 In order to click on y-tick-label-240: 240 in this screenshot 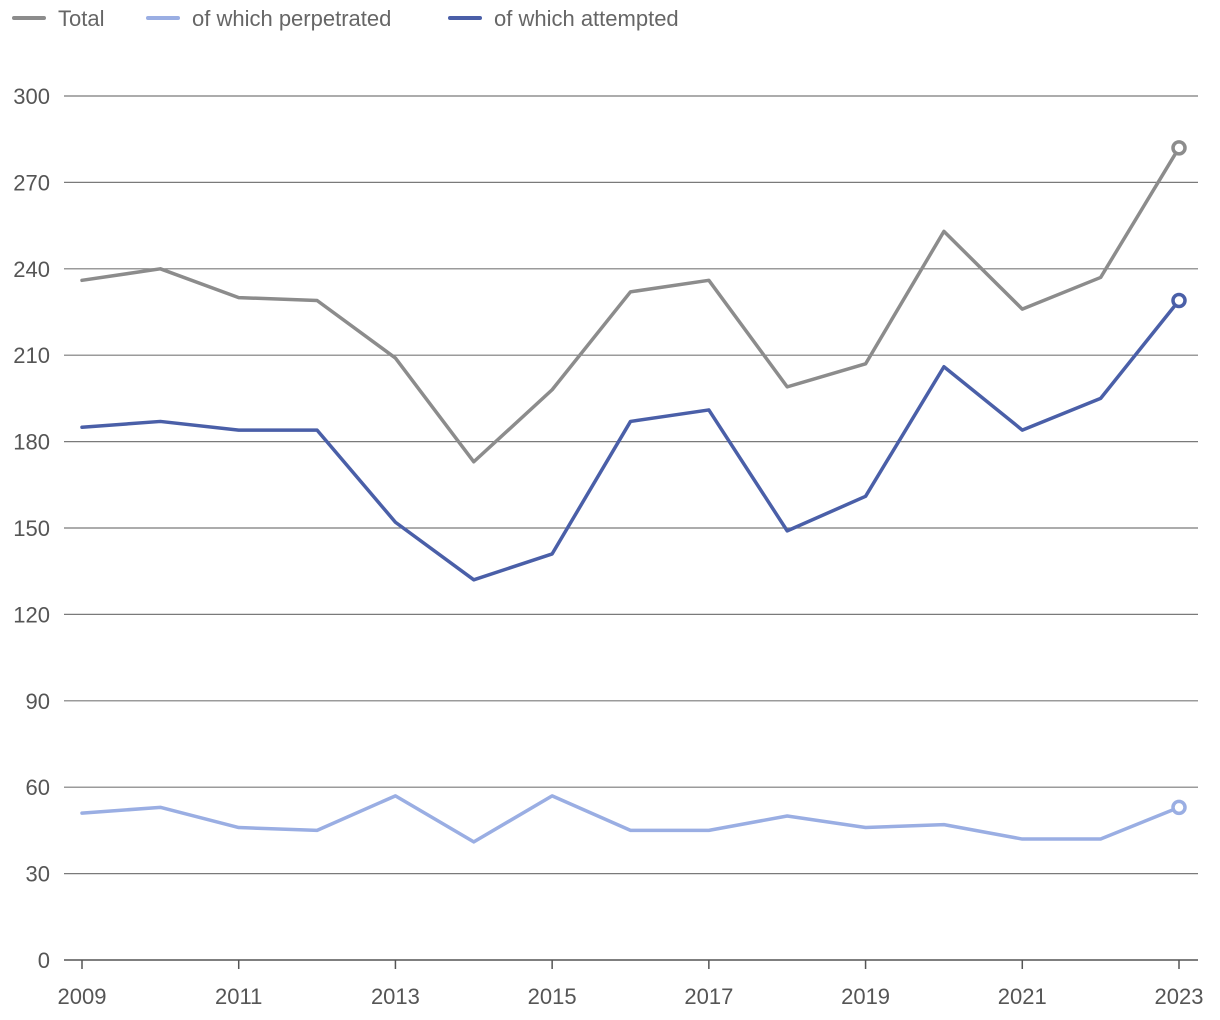, I will do `click(31, 269)`.